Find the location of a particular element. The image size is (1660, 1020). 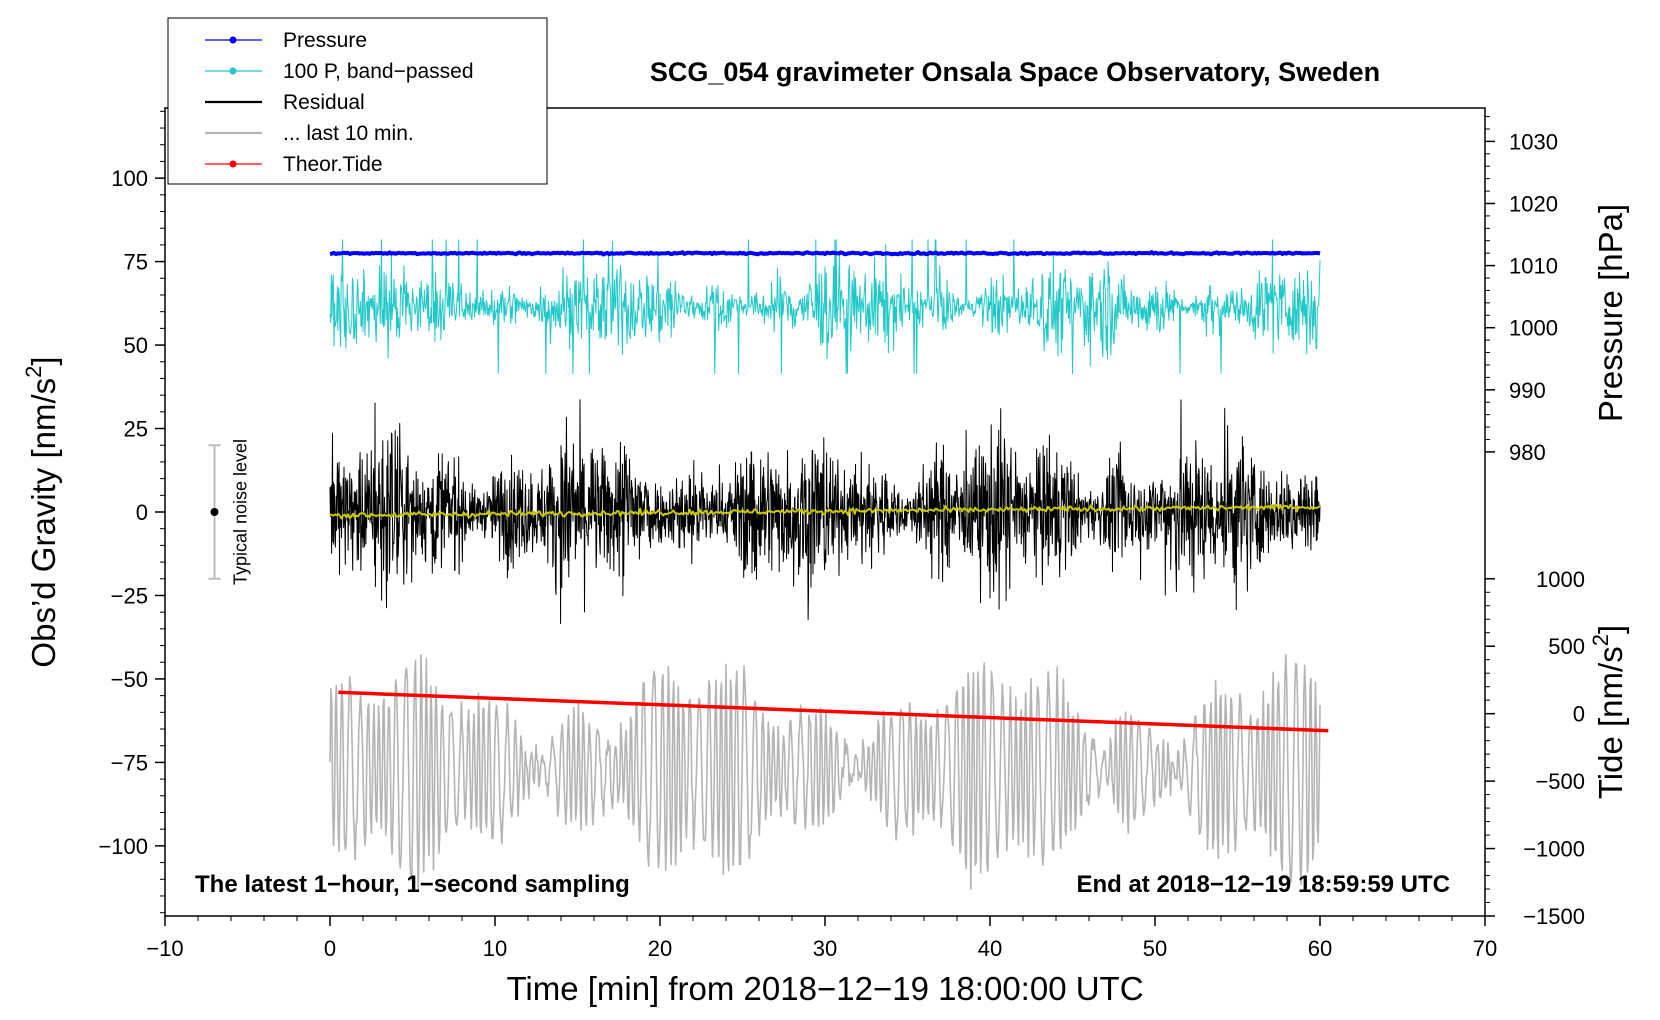

y-tick-label: 75 is located at coordinates (136, 262).